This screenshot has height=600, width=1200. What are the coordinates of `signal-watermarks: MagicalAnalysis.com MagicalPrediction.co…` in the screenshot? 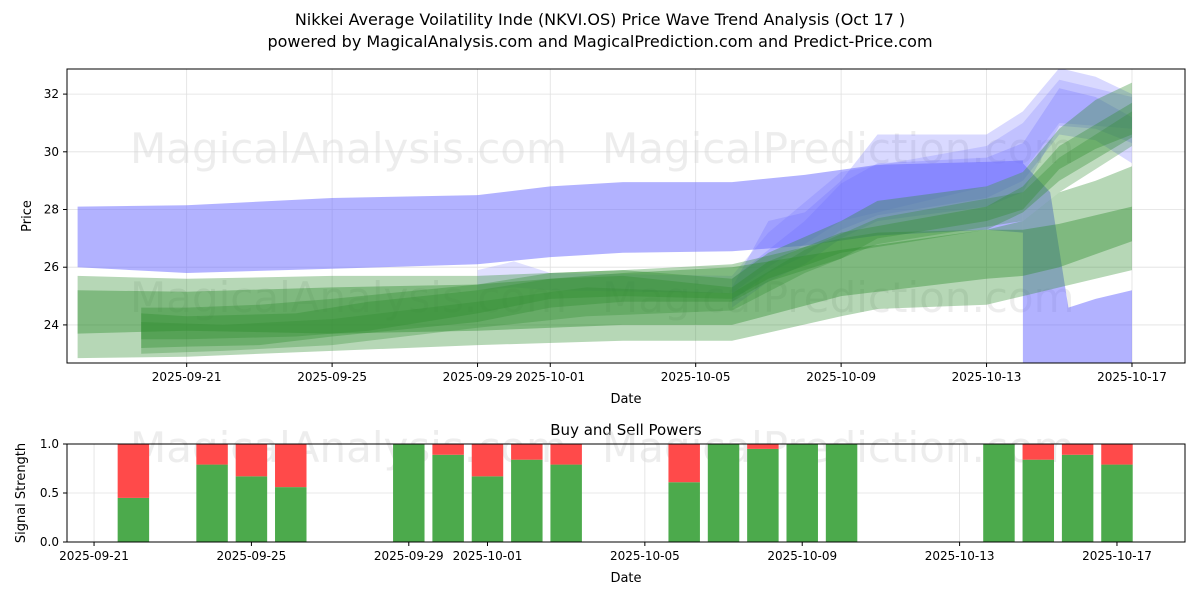 It's located at (602, 447).